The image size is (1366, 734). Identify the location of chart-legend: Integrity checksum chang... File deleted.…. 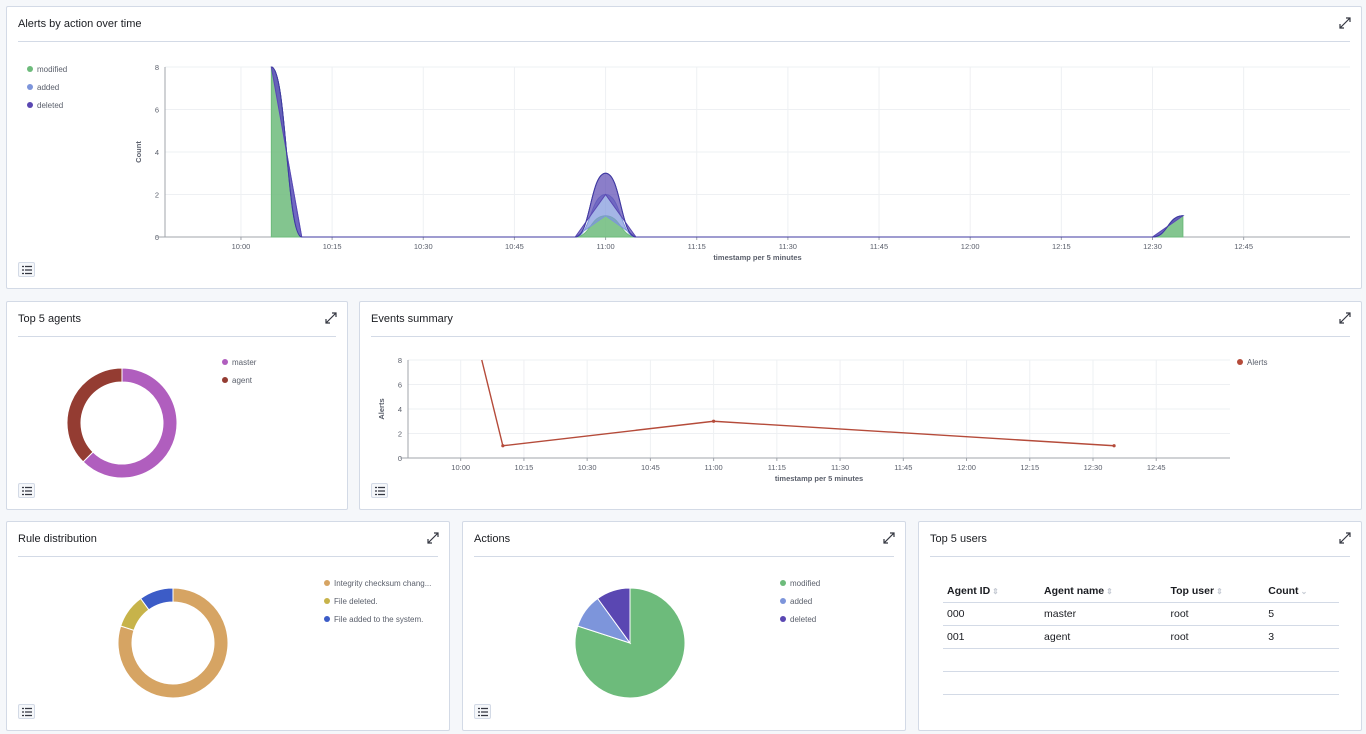
(377, 601).